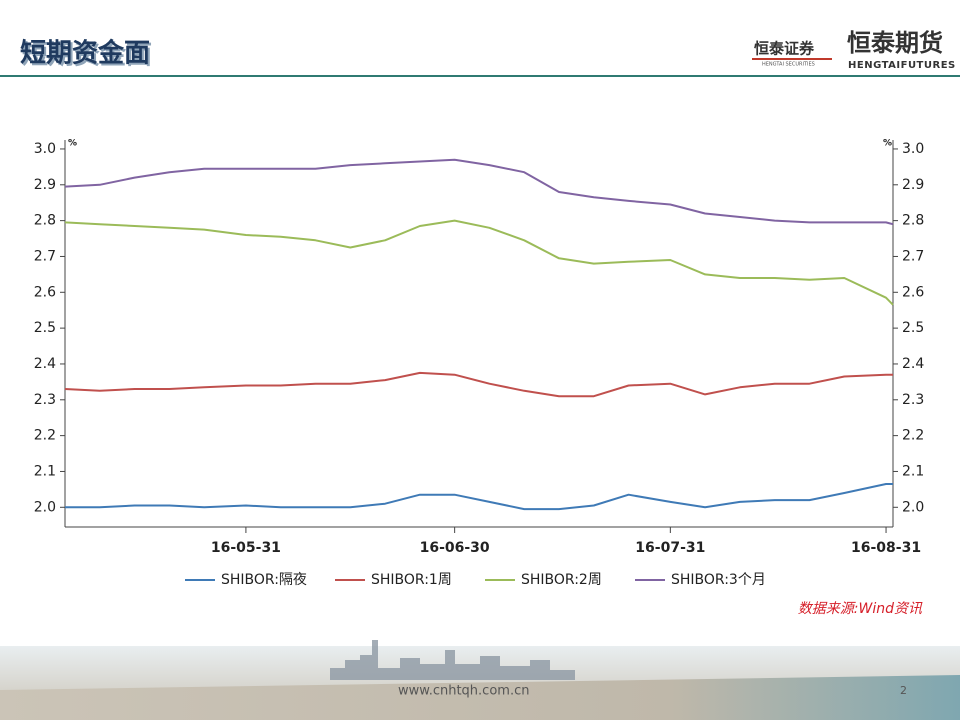 The image size is (960, 720). Describe the element at coordinates (463, 691) in the screenshot. I see `footer-url: www.cnhtqh.com.cn` at that location.